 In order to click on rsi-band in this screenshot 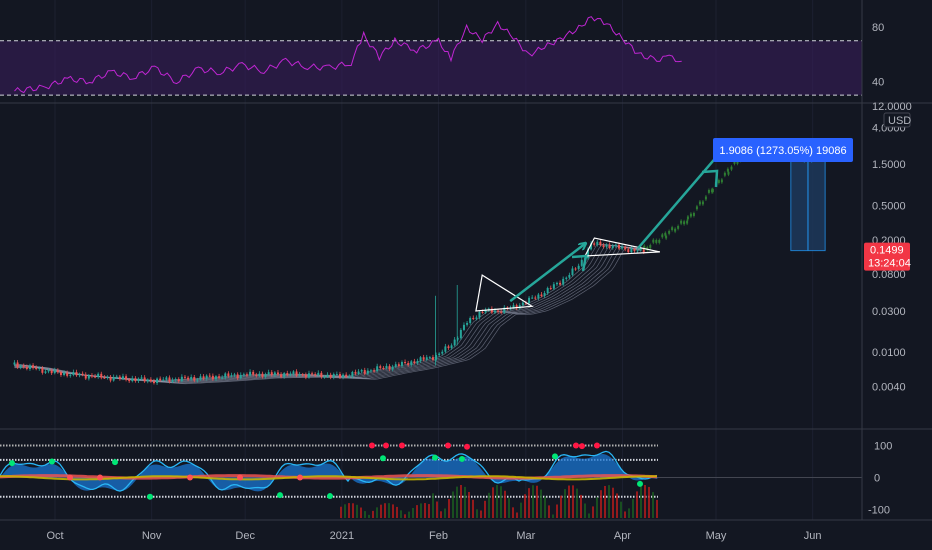, I will do `click(431, 68)`.